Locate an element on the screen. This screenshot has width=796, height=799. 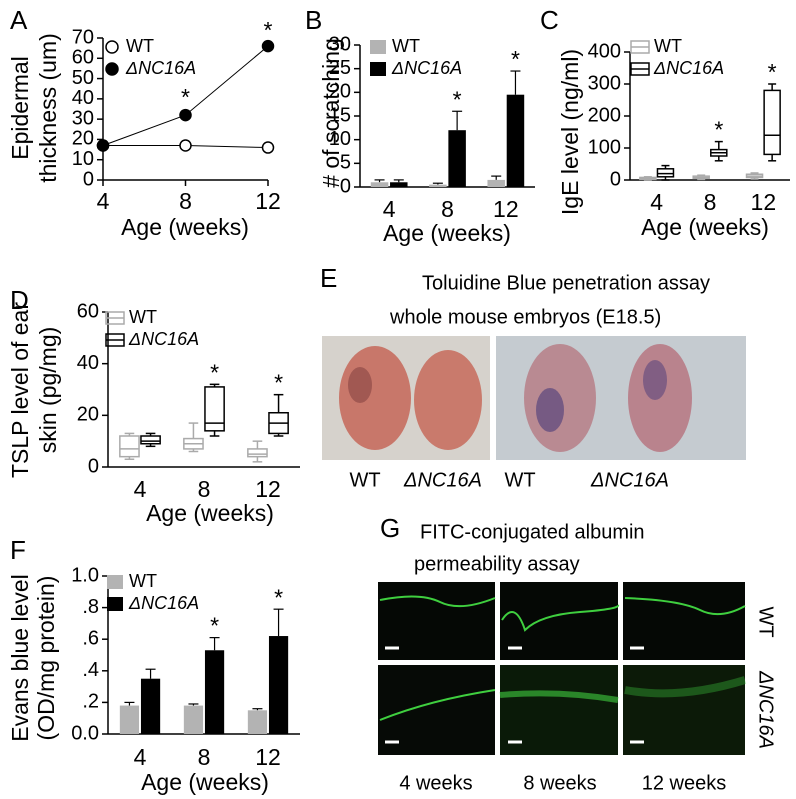
column-label: 4 weeks is located at coordinates (435, 783).